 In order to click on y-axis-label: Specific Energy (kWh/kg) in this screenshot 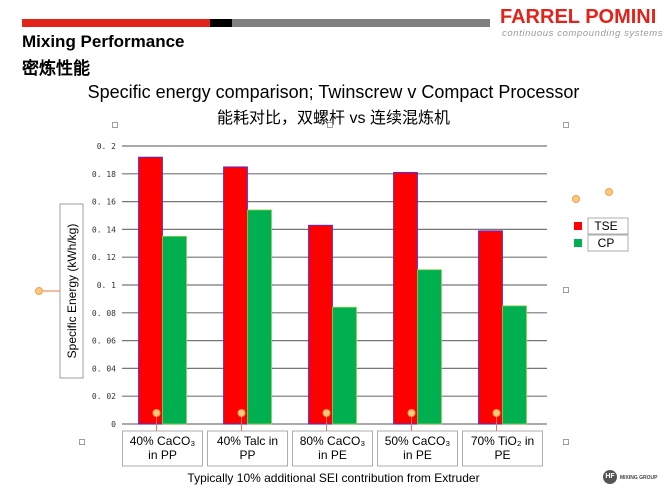, I will do `click(72, 291)`.